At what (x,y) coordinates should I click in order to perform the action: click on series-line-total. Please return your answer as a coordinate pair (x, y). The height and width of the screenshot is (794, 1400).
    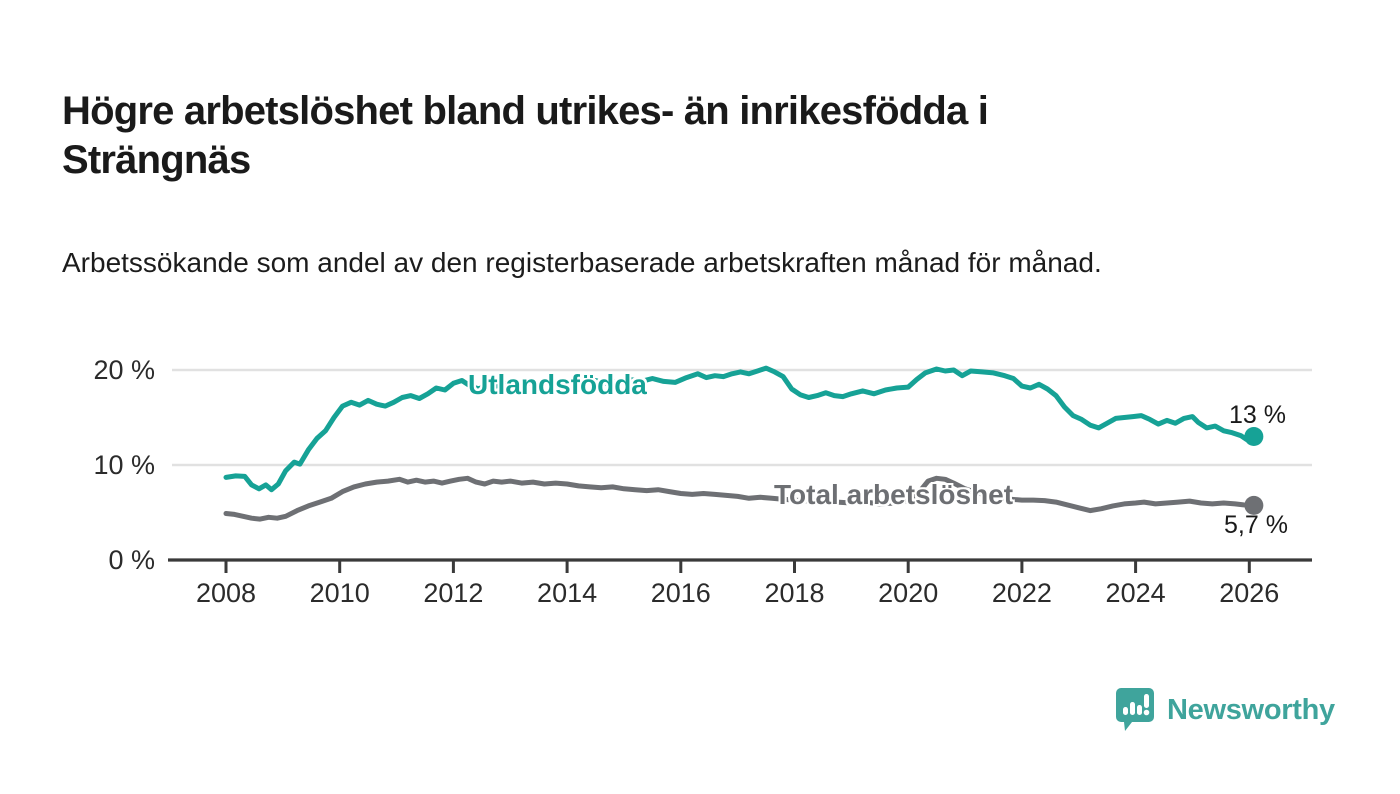
    Looking at the image, I should click on (740, 498).